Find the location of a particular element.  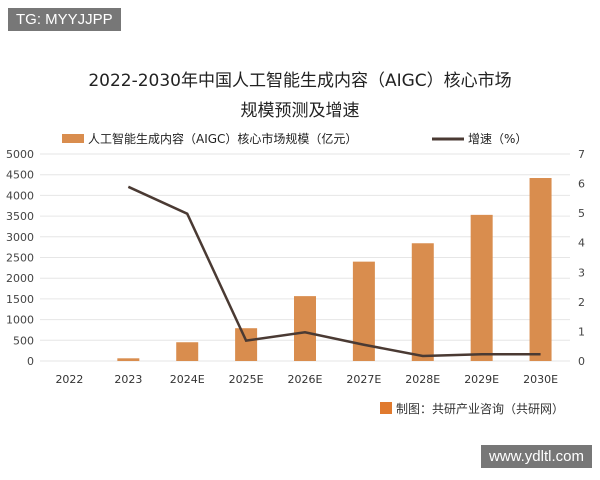

source-note: 制图：共研产业咨询（共研网） is located at coordinates (471, 408).